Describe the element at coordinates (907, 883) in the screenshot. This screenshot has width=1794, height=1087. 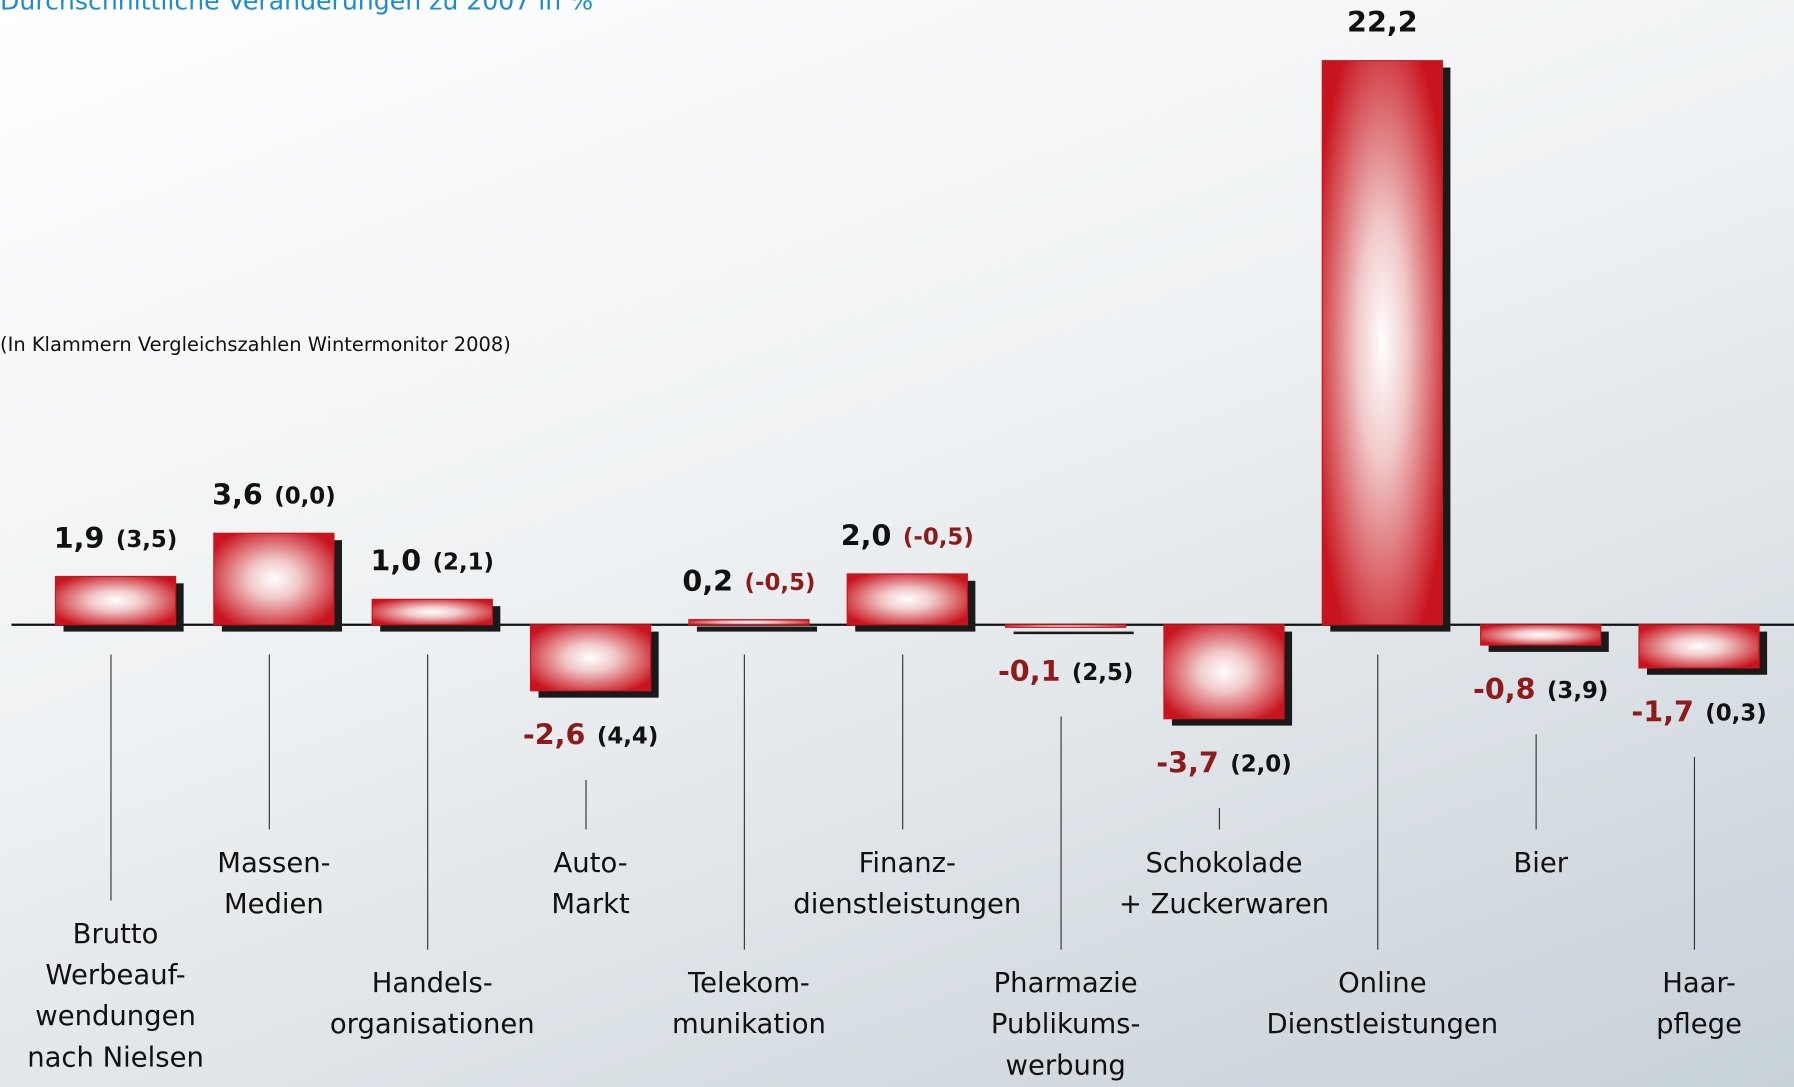
I see `category-label: Finanz-dienstleistungen` at that location.